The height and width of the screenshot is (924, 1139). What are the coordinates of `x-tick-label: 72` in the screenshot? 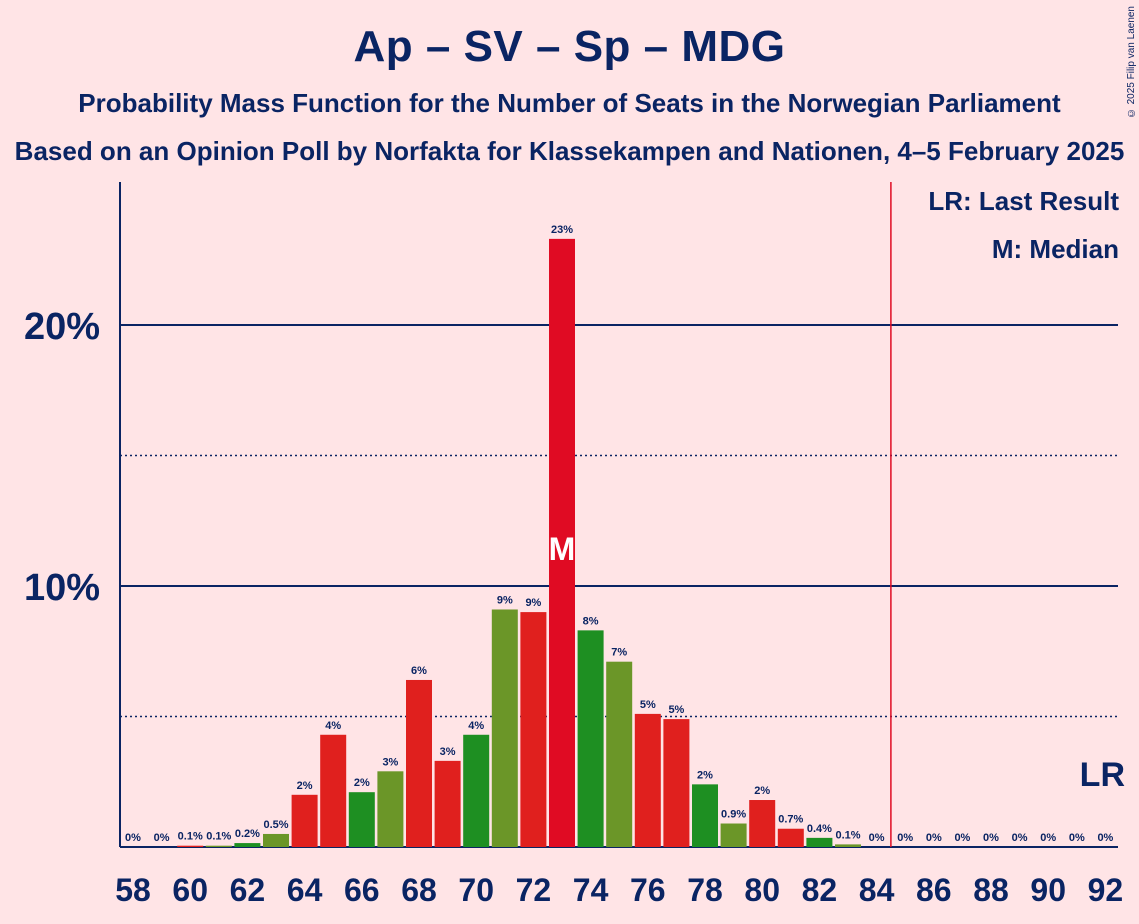 It's located at (534, 890).